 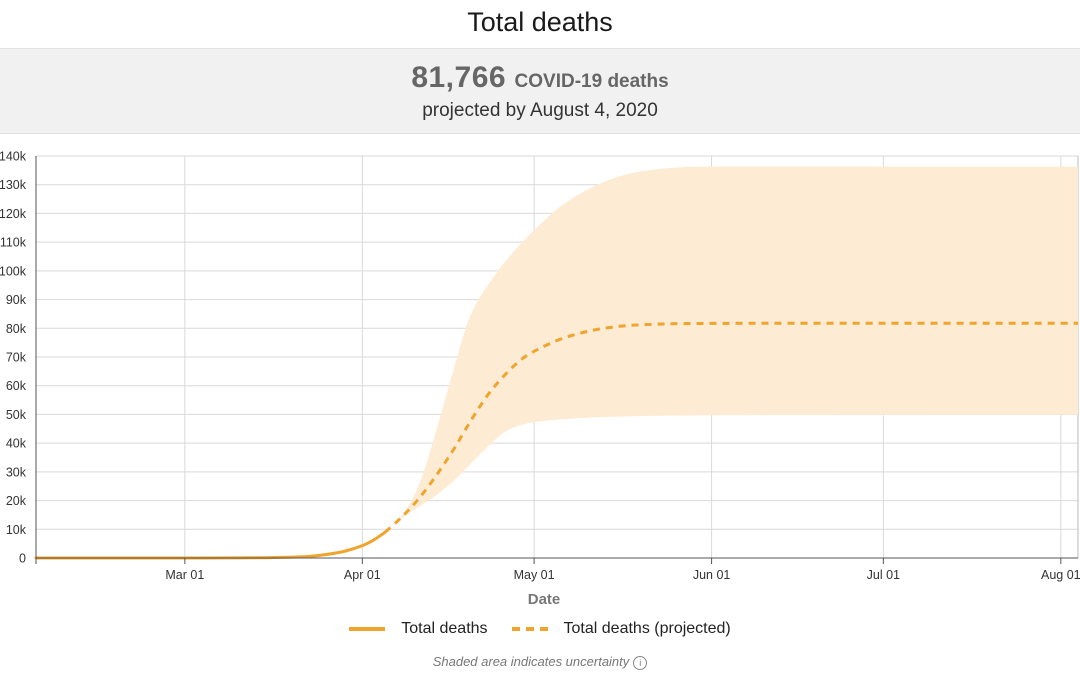 I want to click on y-tick-label: 90k, so click(x=16, y=300).